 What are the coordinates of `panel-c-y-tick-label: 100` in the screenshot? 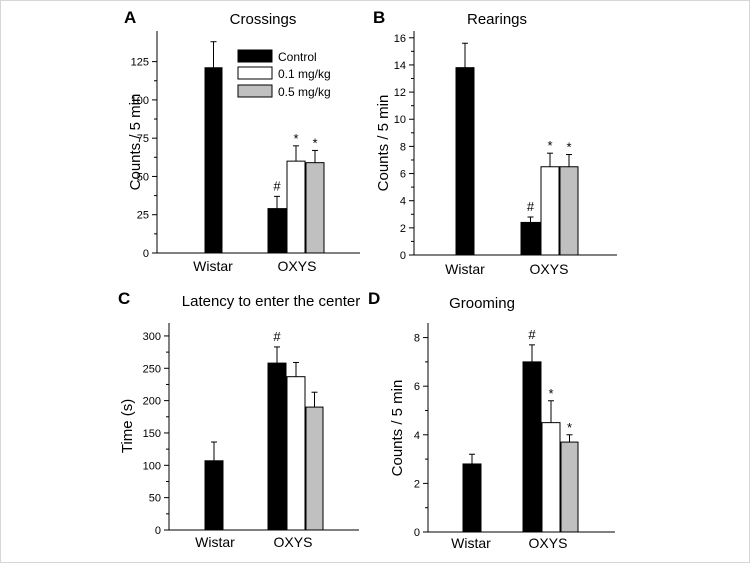 It's located at (152, 466).